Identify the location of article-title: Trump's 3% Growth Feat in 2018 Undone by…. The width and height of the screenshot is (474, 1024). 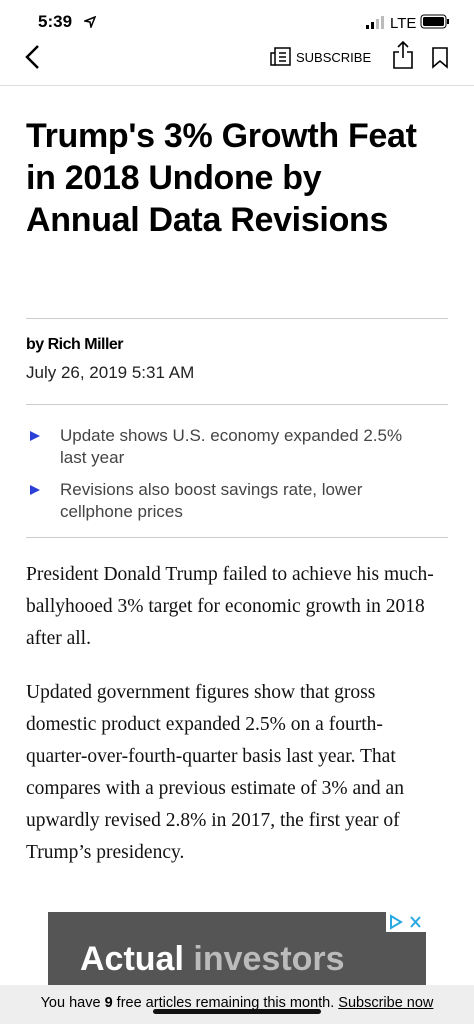
(221, 178).